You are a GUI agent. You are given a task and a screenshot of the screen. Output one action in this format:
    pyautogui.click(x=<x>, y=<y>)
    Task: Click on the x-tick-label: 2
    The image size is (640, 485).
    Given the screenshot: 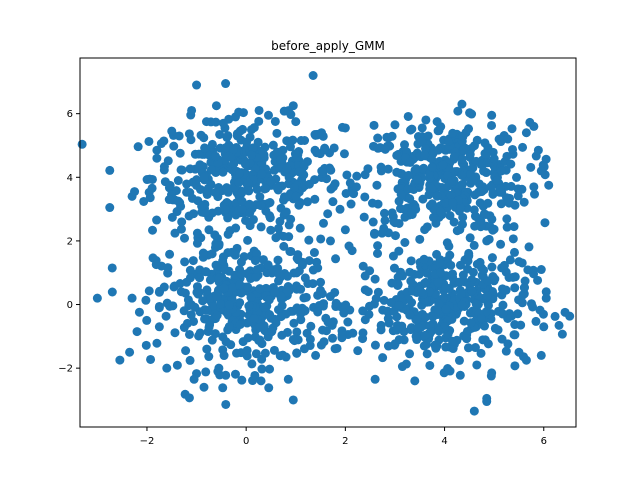 What is the action you would take?
    pyautogui.click(x=345, y=441)
    